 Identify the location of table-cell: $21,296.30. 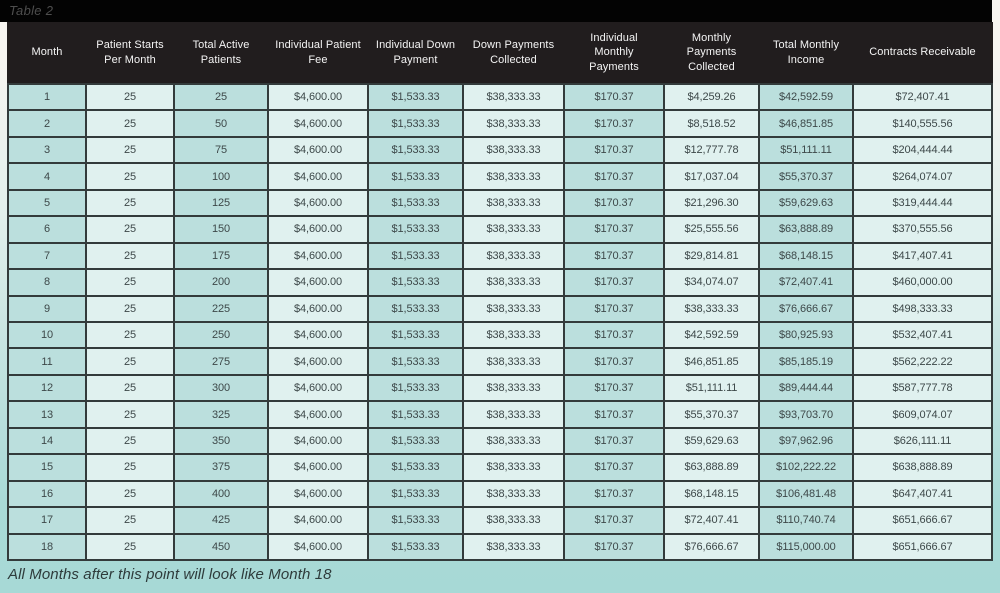
(711, 203).